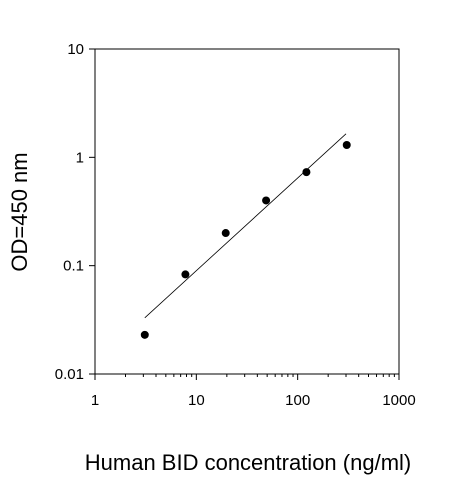 The image size is (463, 480). What do you see at coordinates (297, 400) in the screenshot?
I see `x-tick-label: 100` at bounding box center [297, 400].